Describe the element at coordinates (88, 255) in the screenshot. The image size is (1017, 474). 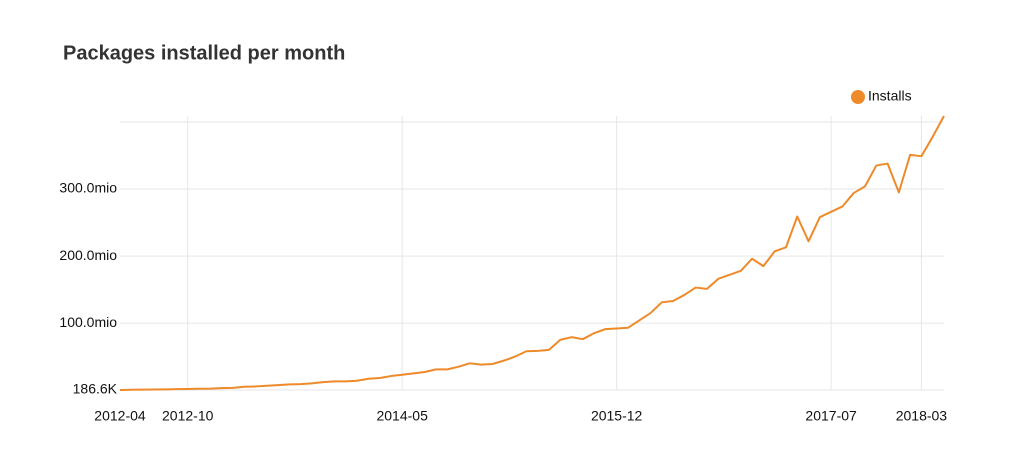
I see `y-tick-label: 200.0mio` at that location.